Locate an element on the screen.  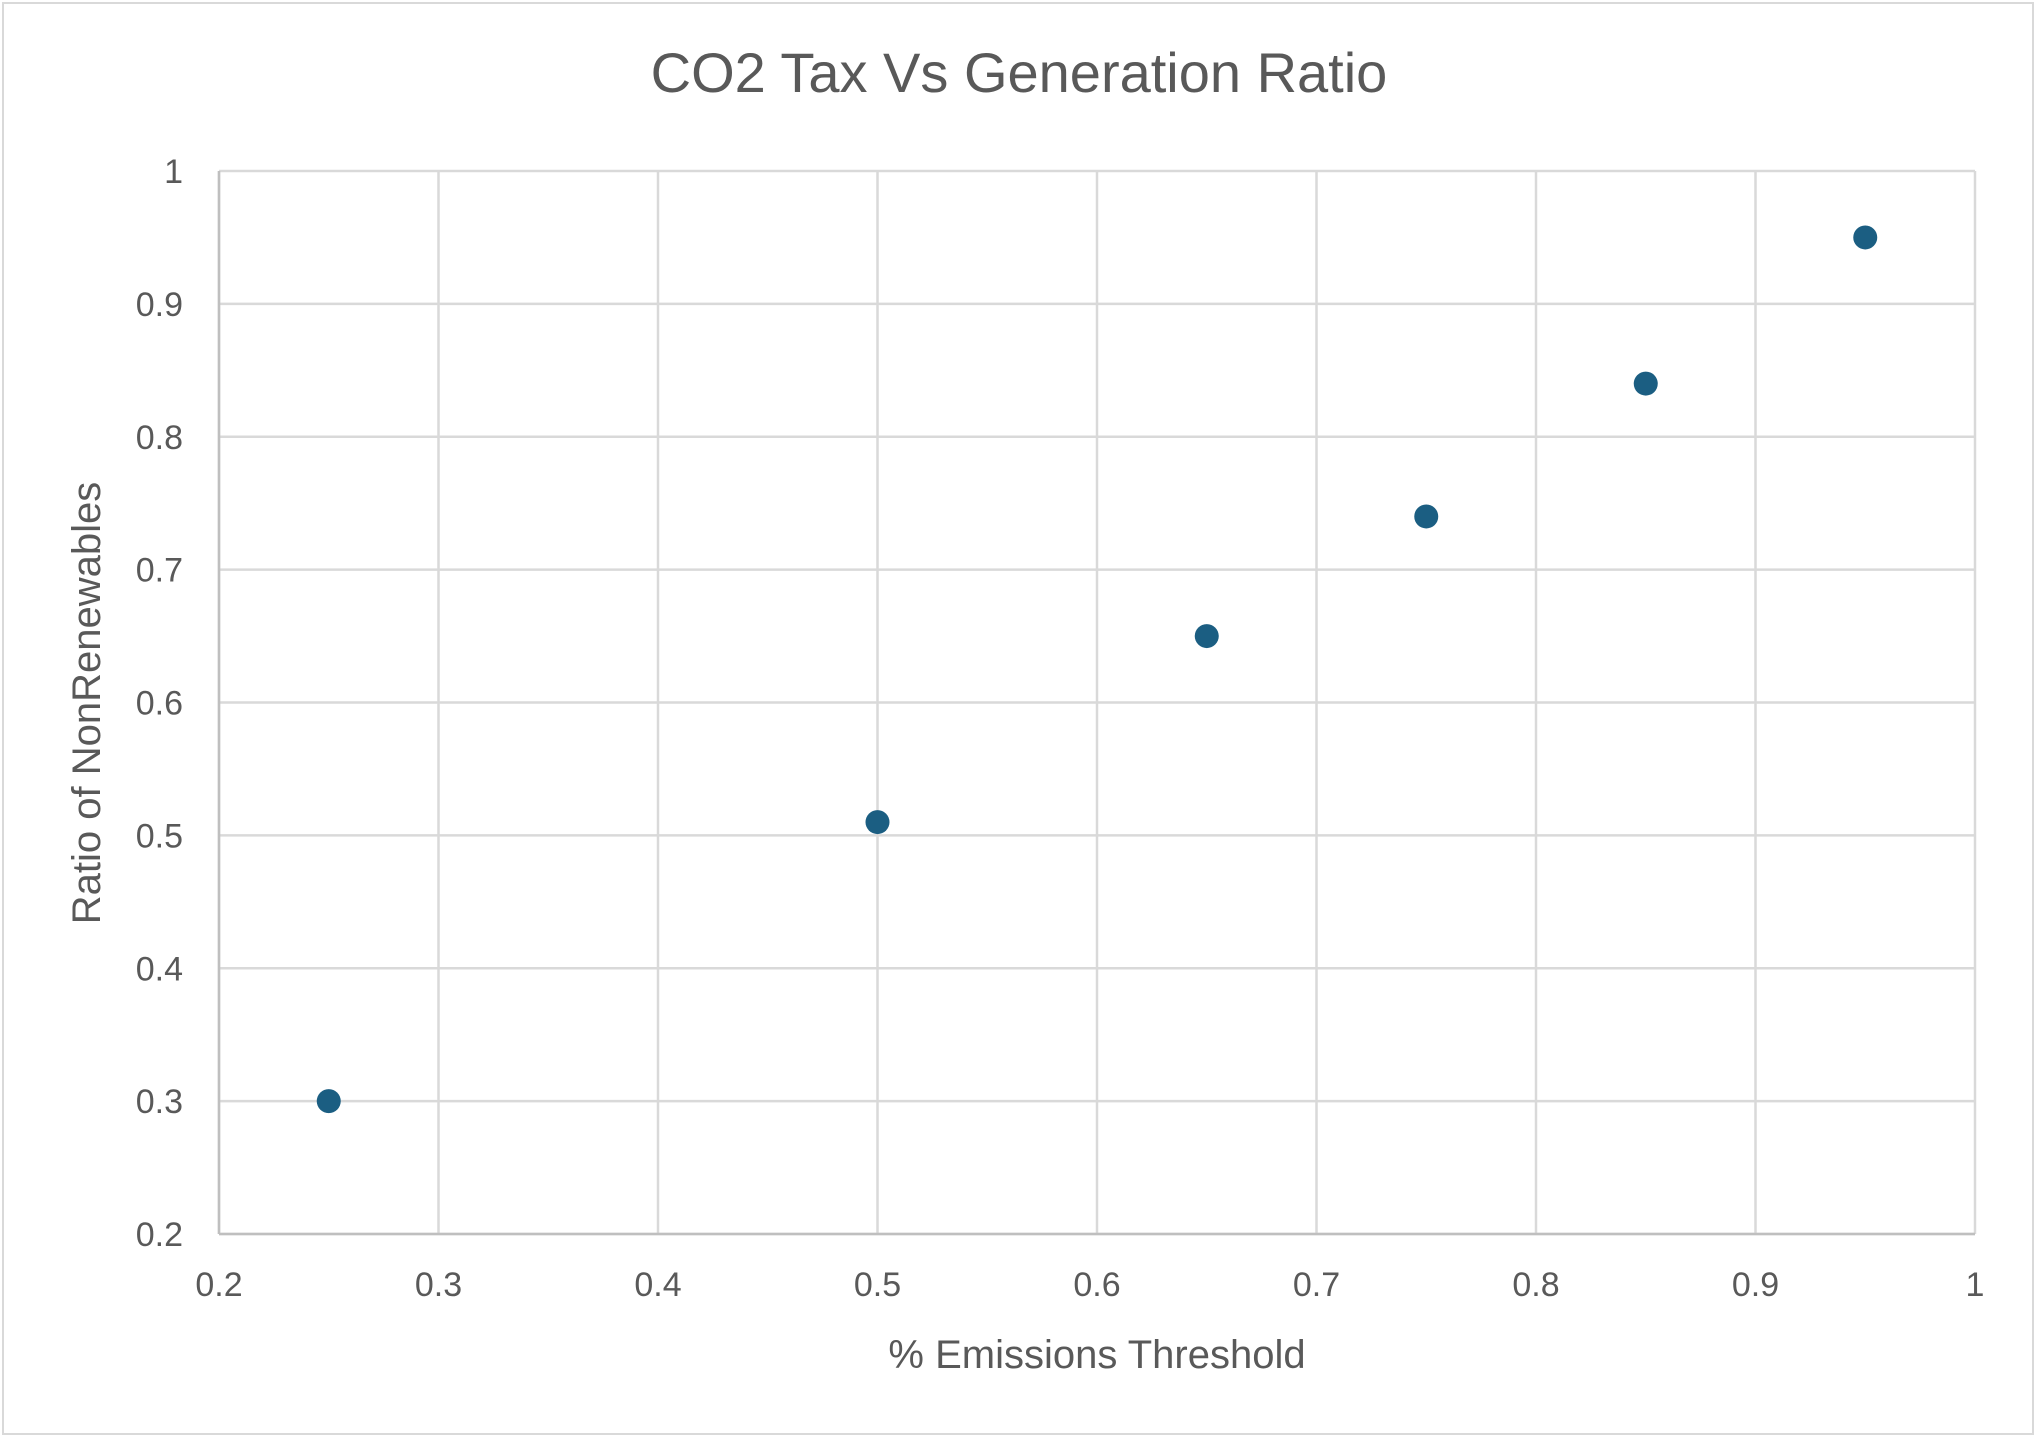
y-tick-label: 0.5 is located at coordinates (159, 836).